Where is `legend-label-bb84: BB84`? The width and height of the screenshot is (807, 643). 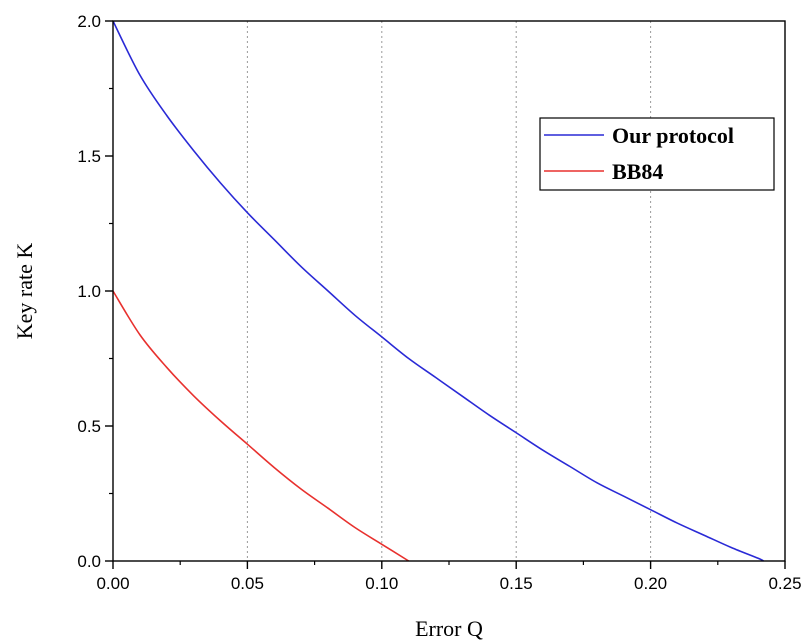 legend-label-bb84: BB84 is located at coordinates (637, 171).